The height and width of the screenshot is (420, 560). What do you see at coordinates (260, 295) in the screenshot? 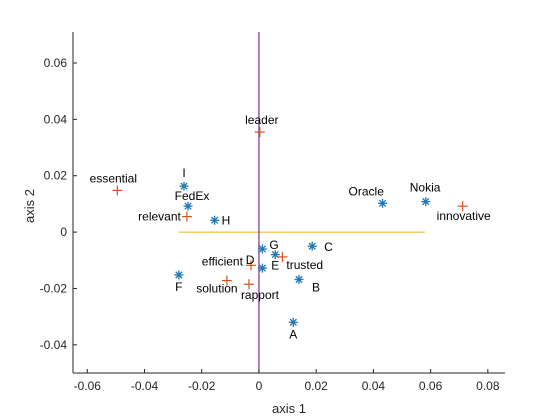
I see `point-label-rapport: rapport` at bounding box center [260, 295].